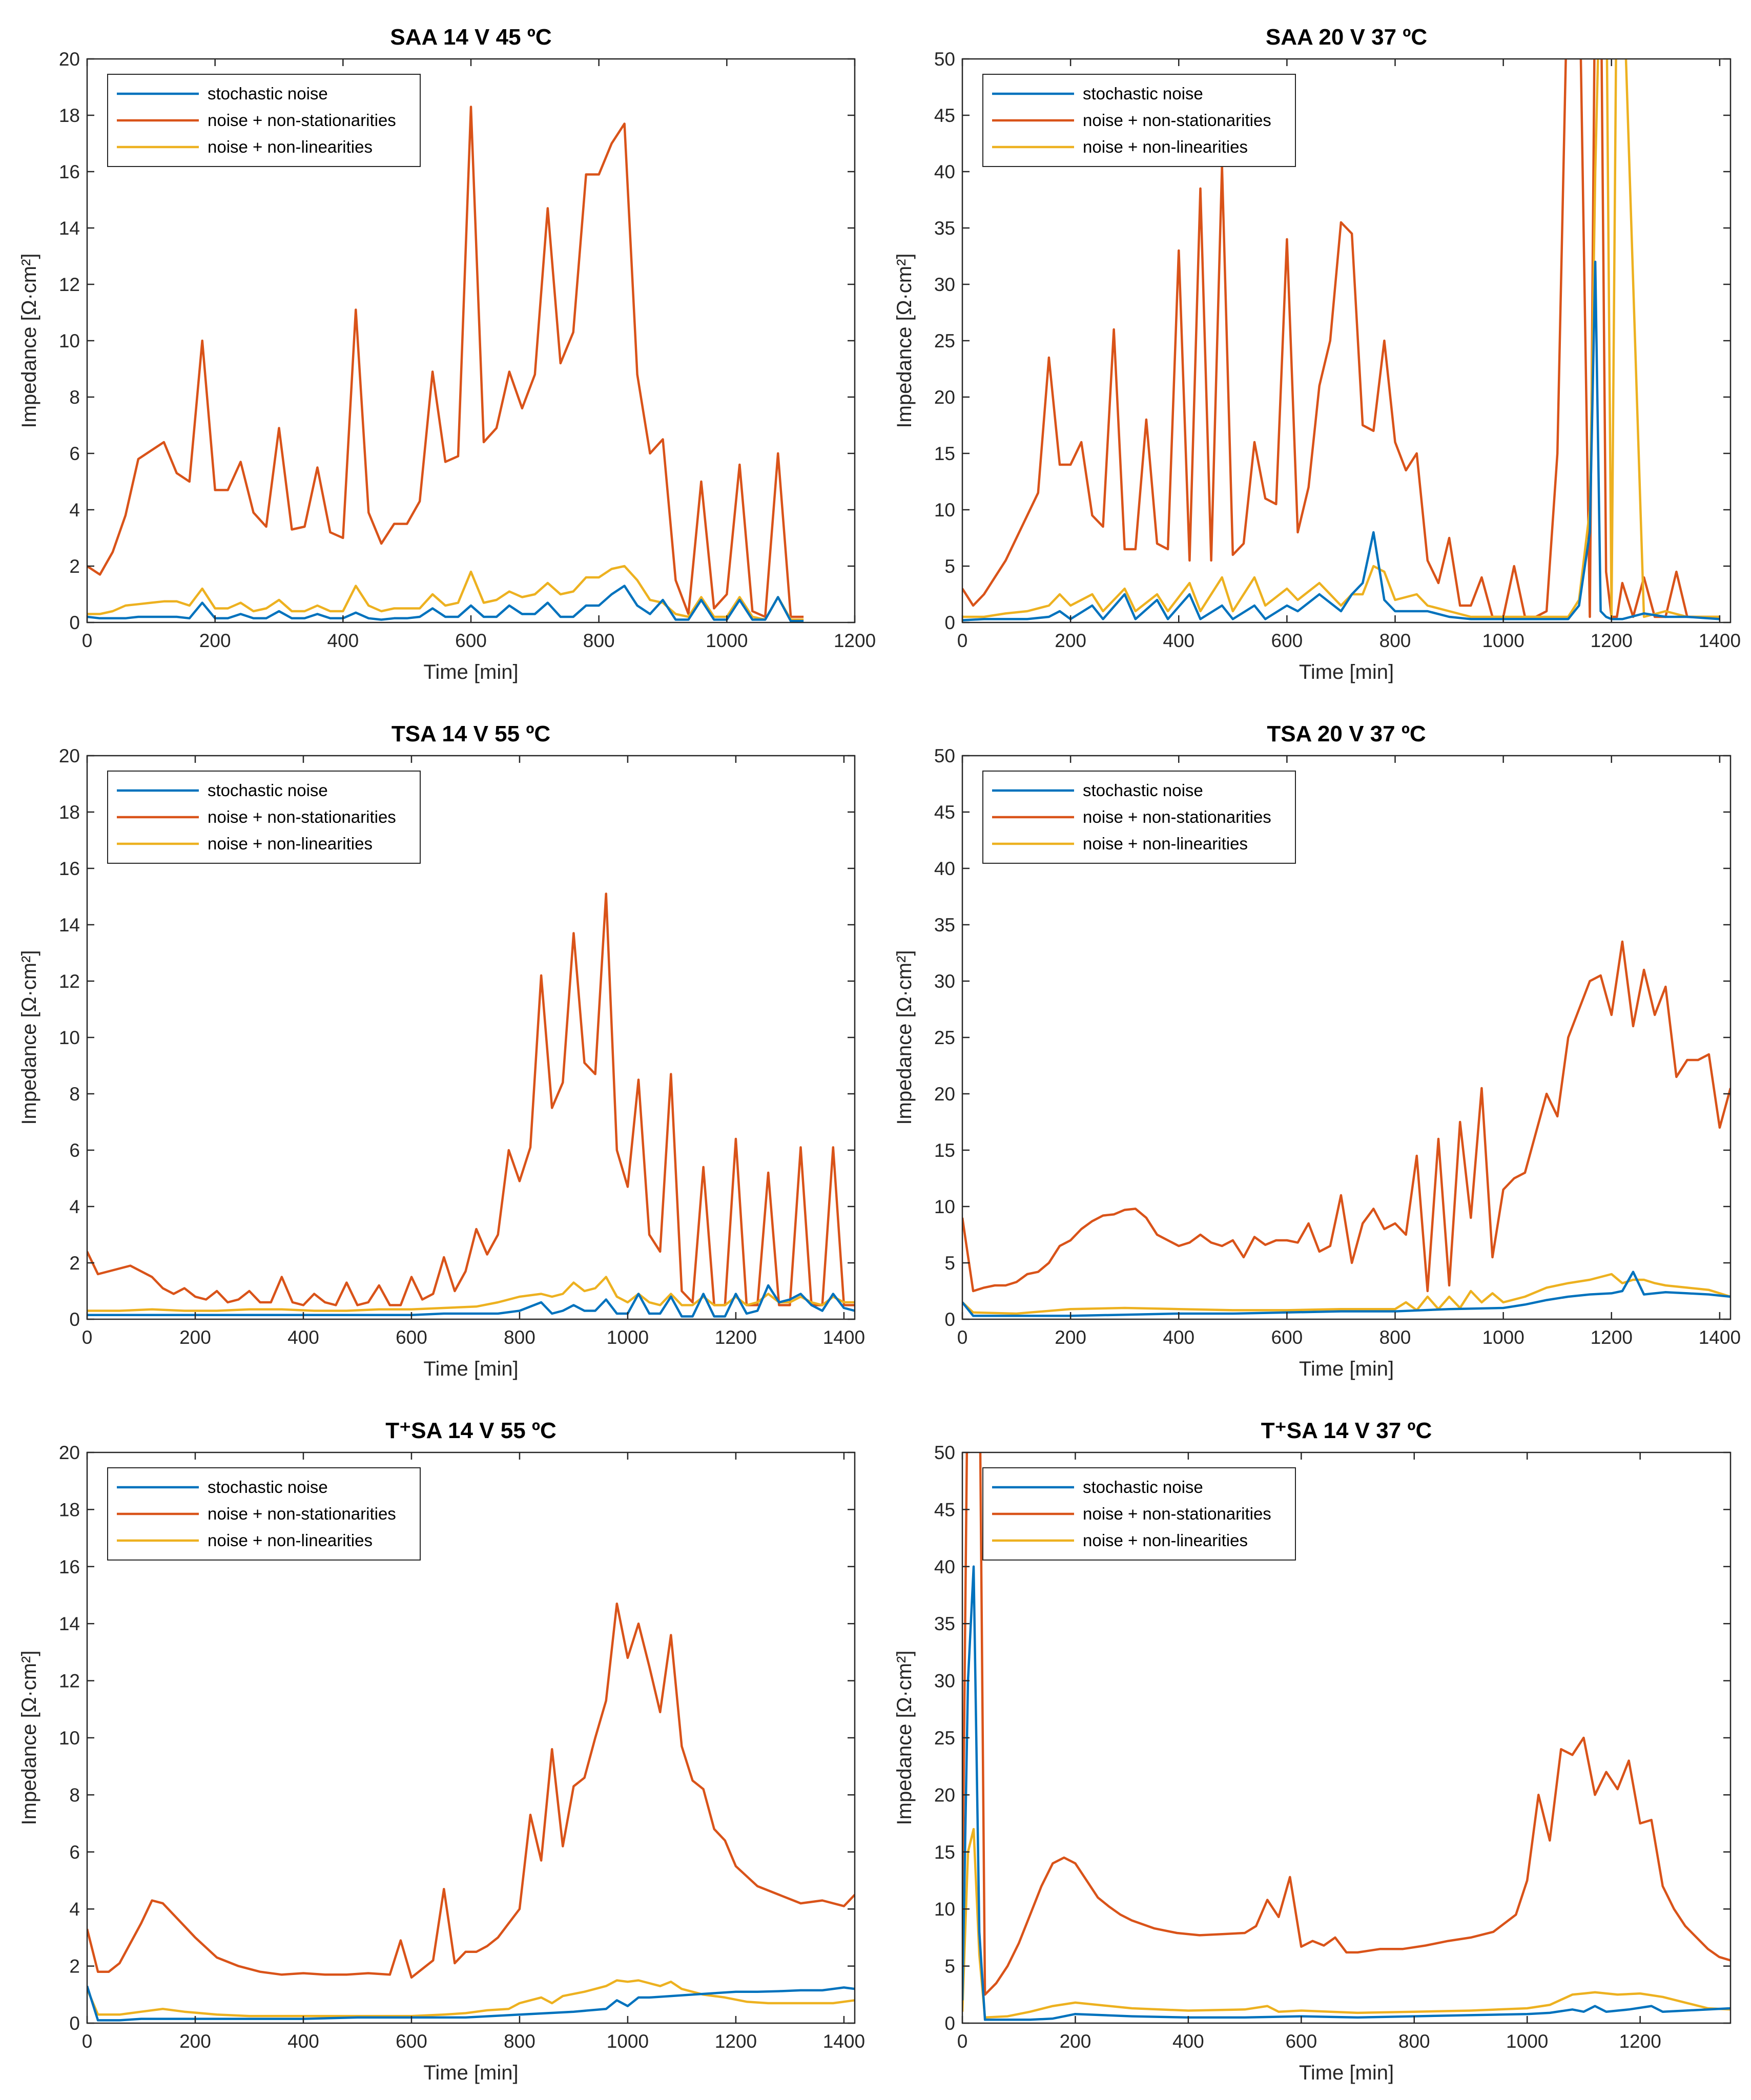  Describe the element at coordinates (471, 1430) in the screenshot. I see `chart-title: T⁺SA 14 V 55 ºC` at that location.